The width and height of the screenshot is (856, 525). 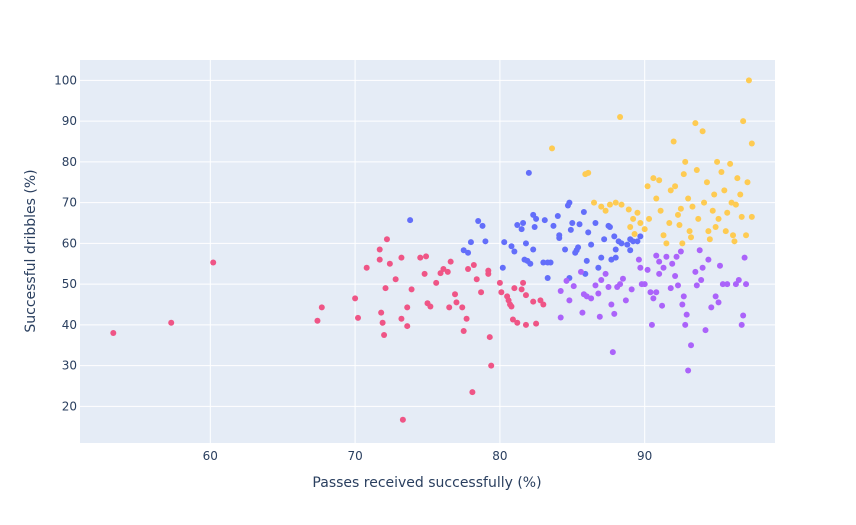 What do you see at coordinates (69, 203) in the screenshot?
I see `y-tick-label: 70` at bounding box center [69, 203].